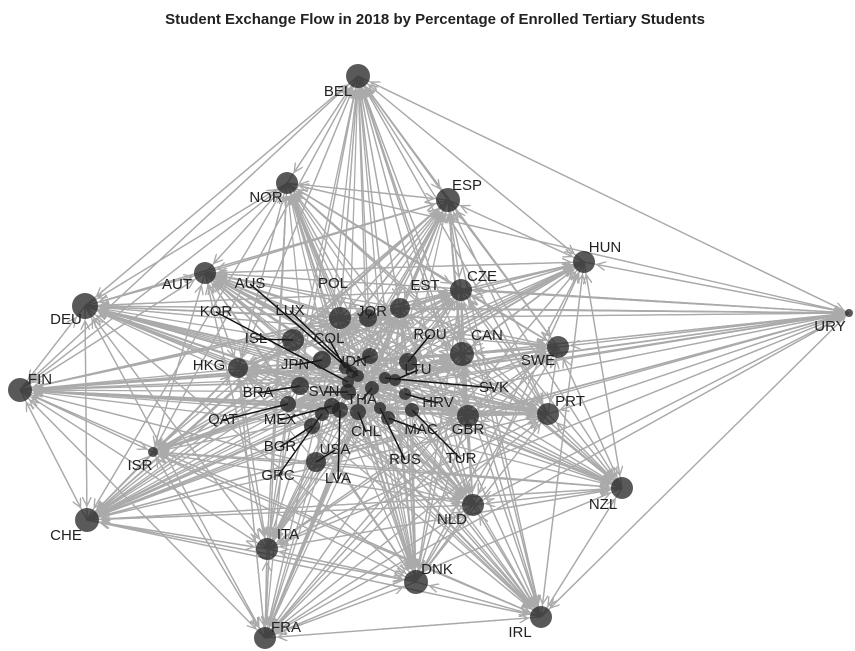  What do you see at coordinates (366, 431) in the screenshot?
I see `node-label: CHL` at bounding box center [366, 431].